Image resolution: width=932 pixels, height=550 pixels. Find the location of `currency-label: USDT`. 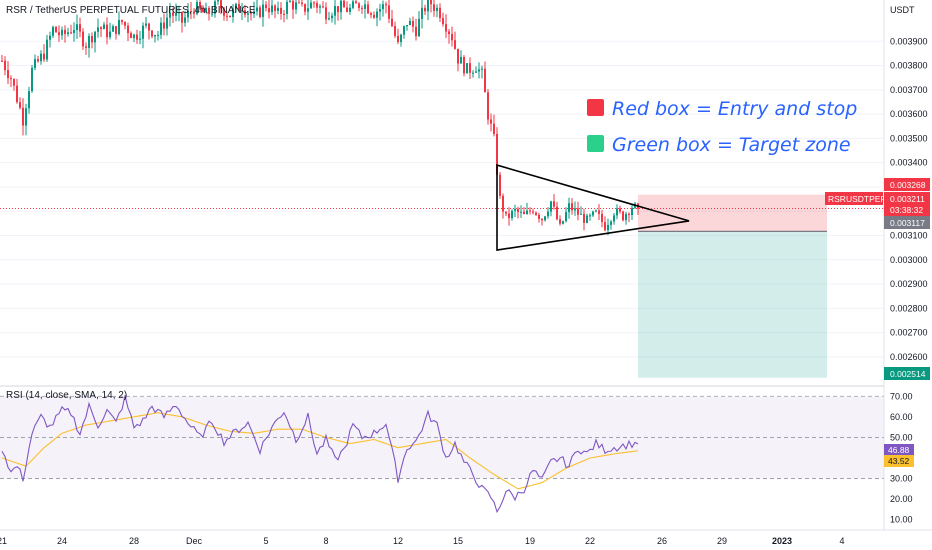

currency-label: USDT is located at coordinates (902, 10).